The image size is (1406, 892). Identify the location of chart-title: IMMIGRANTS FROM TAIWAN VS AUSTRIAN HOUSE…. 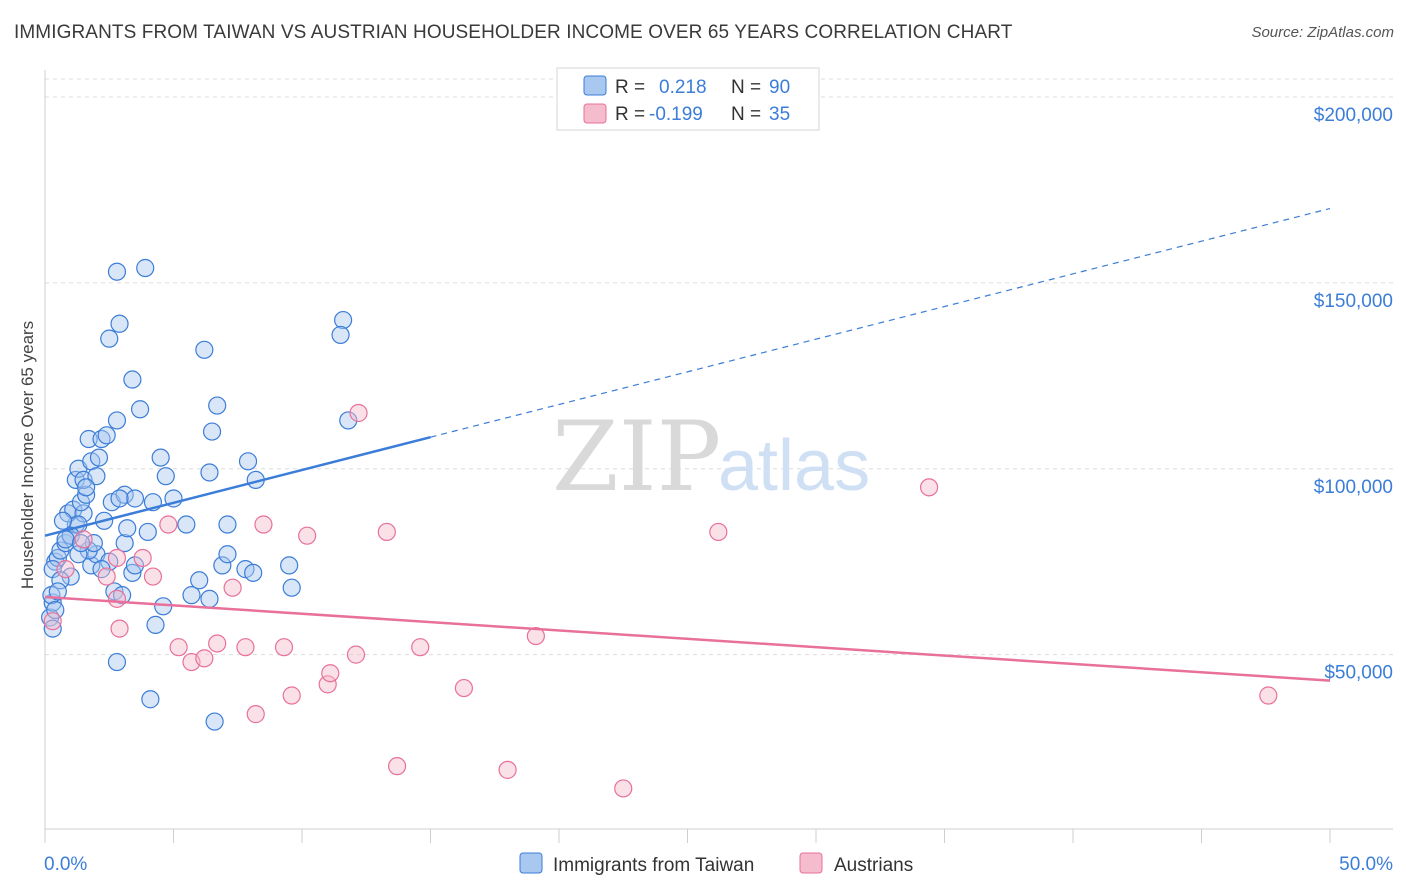
(513, 32).